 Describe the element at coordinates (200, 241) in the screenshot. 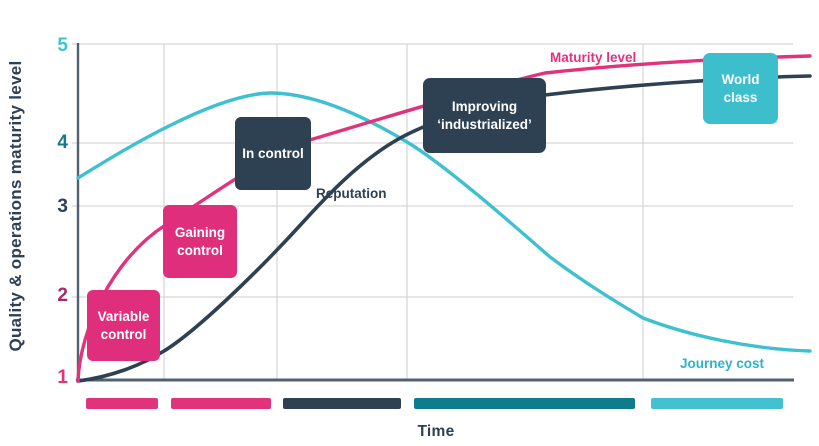

I see `stage-box-gaining-control: Gaining control` at that location.